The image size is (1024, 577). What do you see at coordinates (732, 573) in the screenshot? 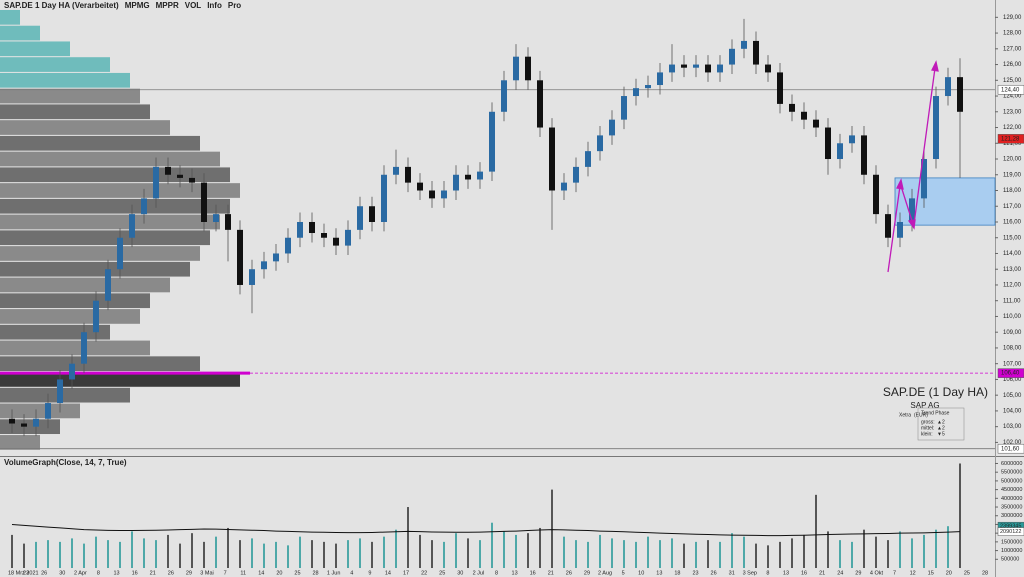
I see `x-tick-label: 31` at bounding box center [732, 573].